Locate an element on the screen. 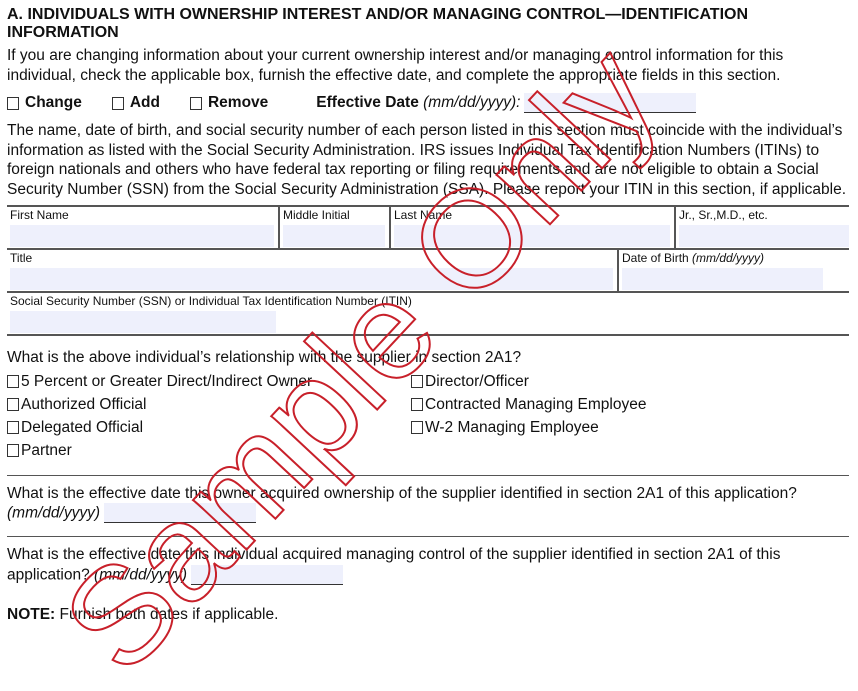 The width and height of the screenshot is (858, 691). effective-date-label: Effective Date (mm/dd/yyyy): is located at coordinates (418, 102).